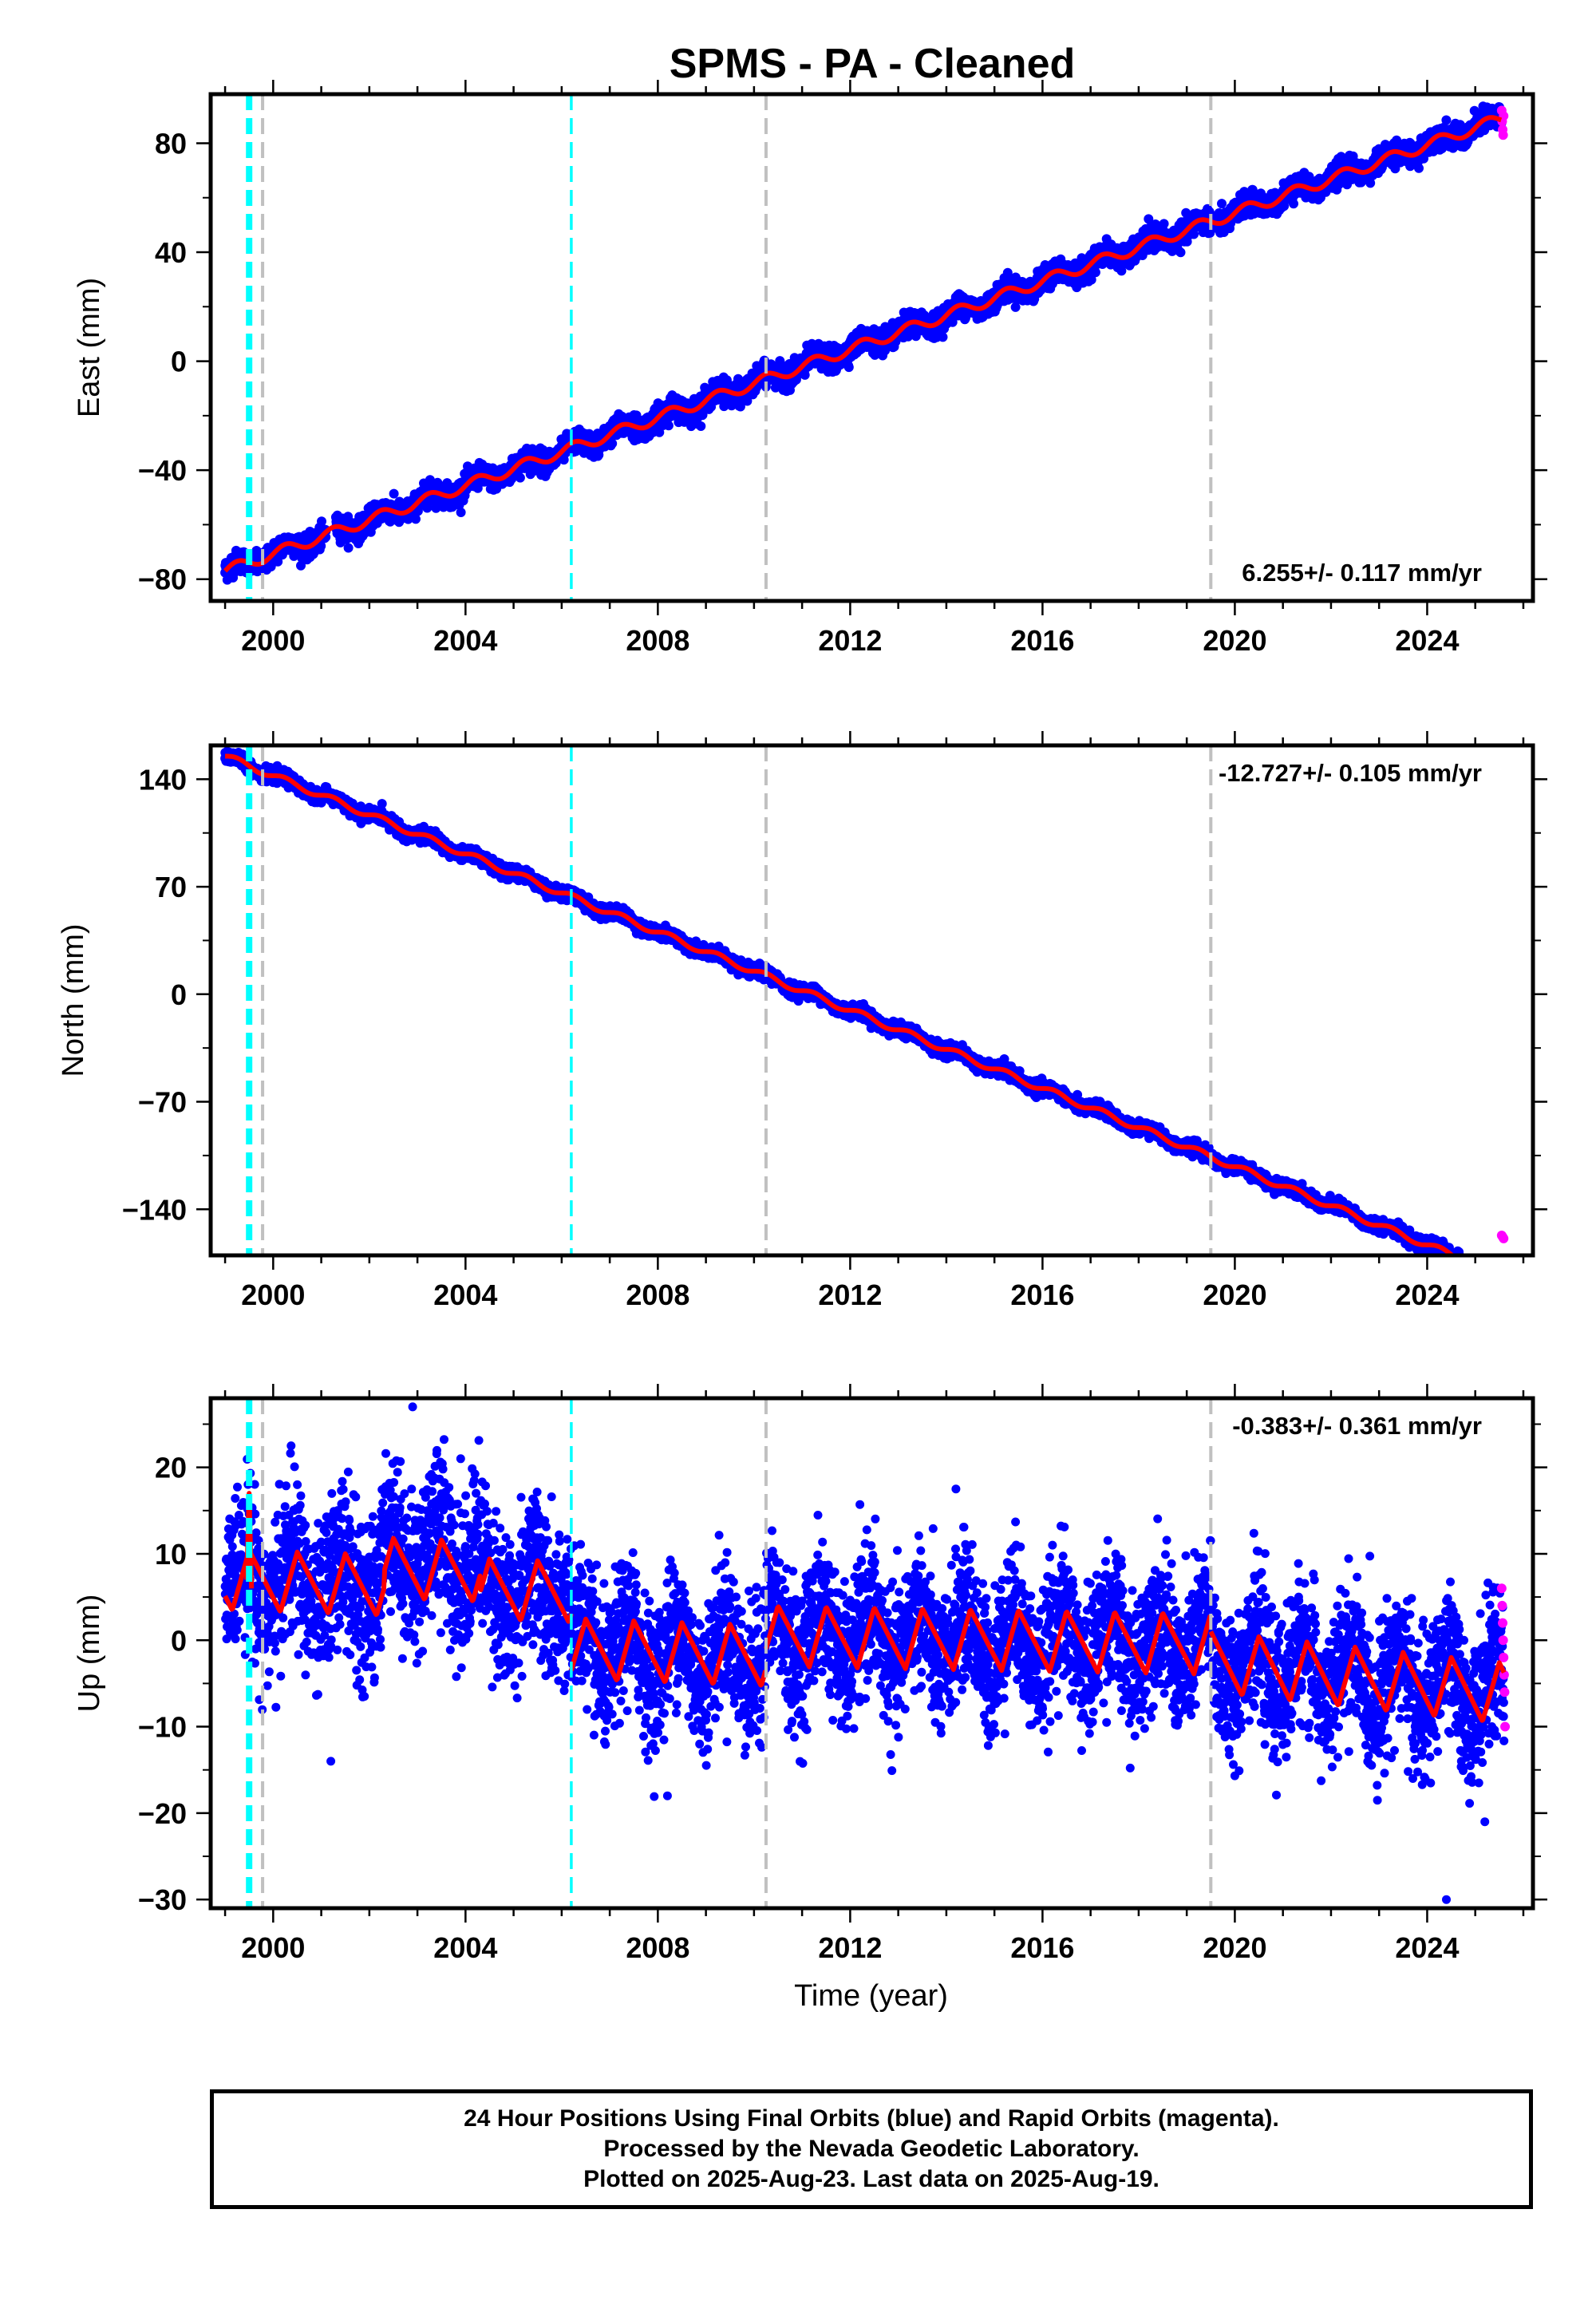 This screenshot has width=1596, height=2316. Describe the element at coordinates (154, 1209) in the screenshot. I see `y-tick-label: −140` at that location.